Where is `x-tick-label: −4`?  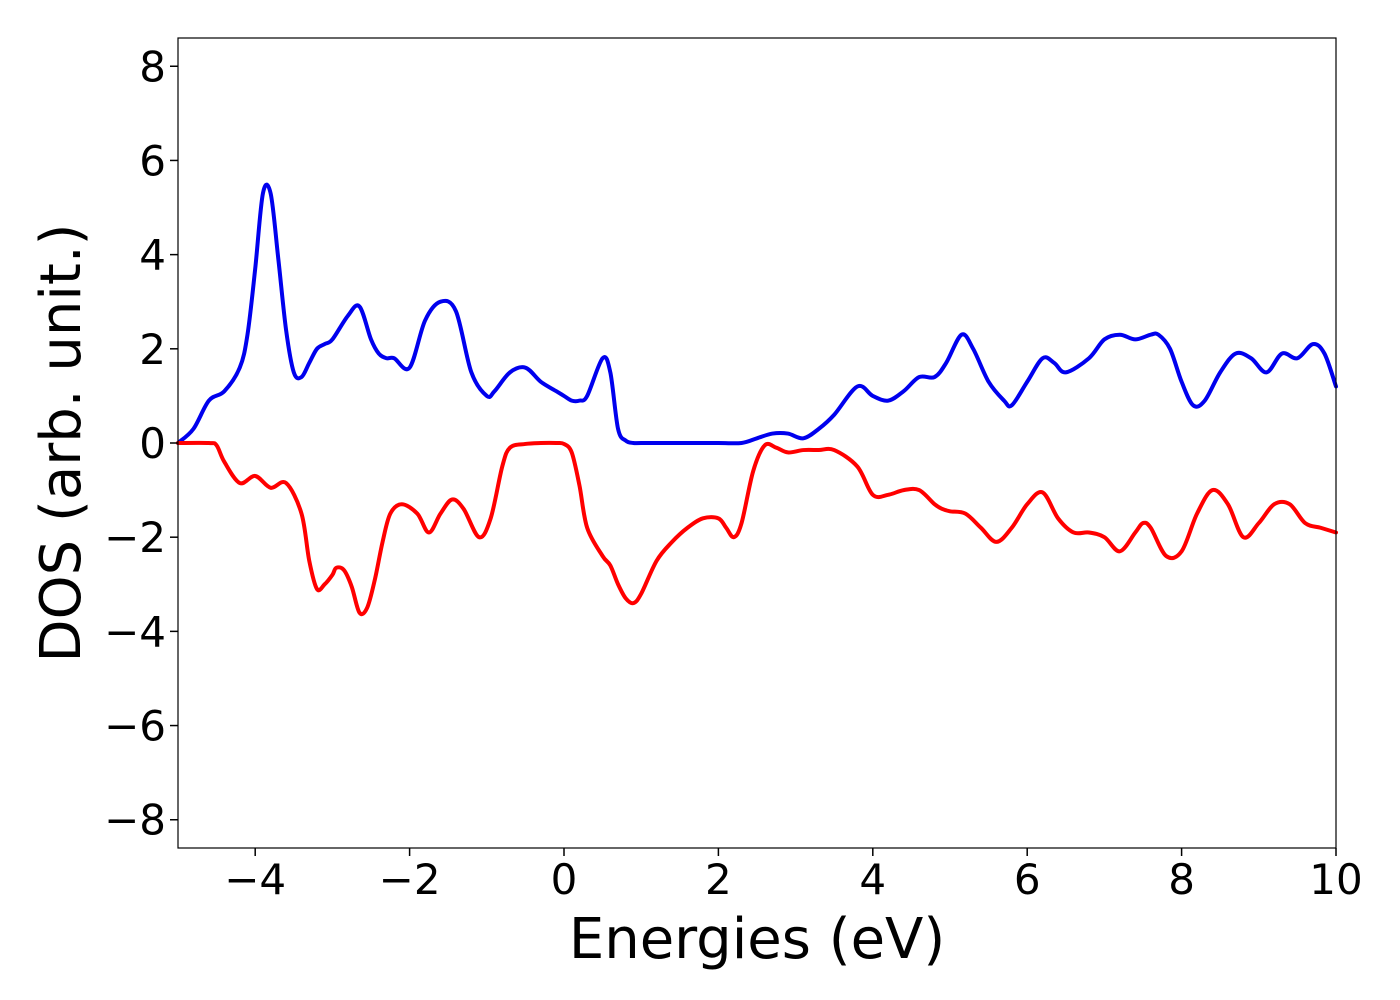
x-tick-label: −4 is located at coordinates (255, 879).